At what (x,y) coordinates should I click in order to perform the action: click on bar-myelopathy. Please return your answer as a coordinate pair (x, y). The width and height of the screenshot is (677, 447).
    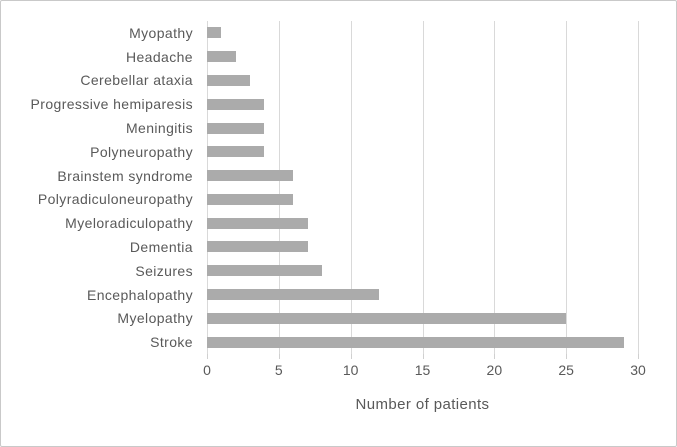
    Looking at the image, I should click on (387, 318).